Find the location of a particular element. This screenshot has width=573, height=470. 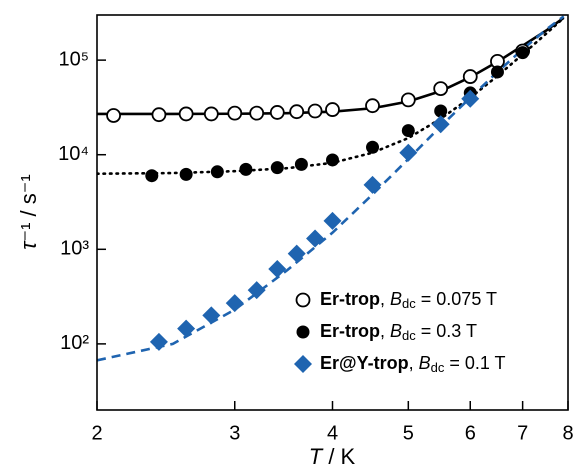

x-axis-label: T / K is located at coordinates (332, 456).